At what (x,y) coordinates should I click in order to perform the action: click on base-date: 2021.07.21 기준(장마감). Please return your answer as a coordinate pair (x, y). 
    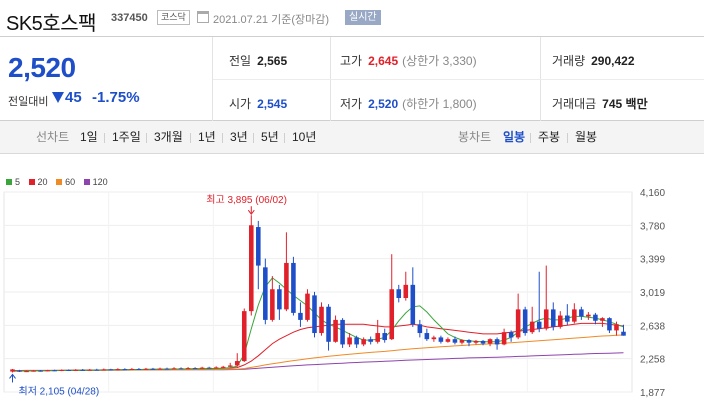
    Looking at the image, I should click on (271, 20).